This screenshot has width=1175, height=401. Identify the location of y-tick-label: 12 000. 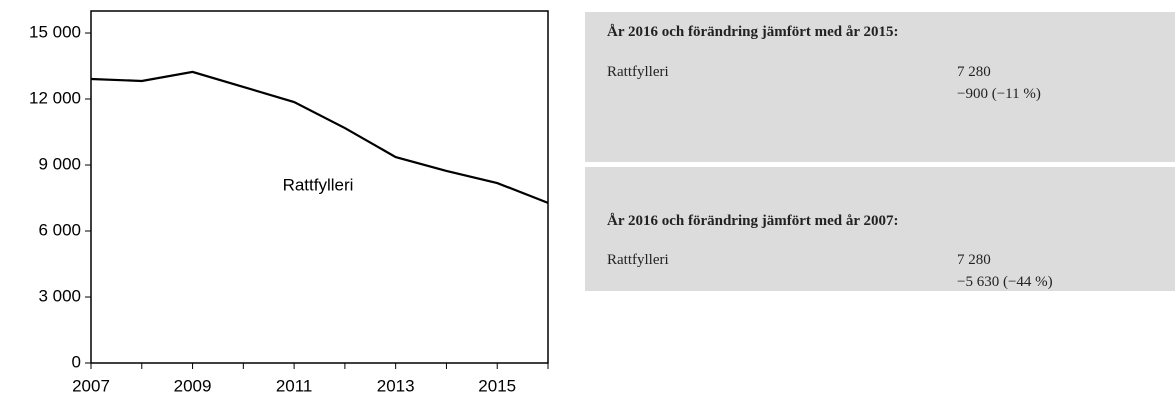
(55, 97).